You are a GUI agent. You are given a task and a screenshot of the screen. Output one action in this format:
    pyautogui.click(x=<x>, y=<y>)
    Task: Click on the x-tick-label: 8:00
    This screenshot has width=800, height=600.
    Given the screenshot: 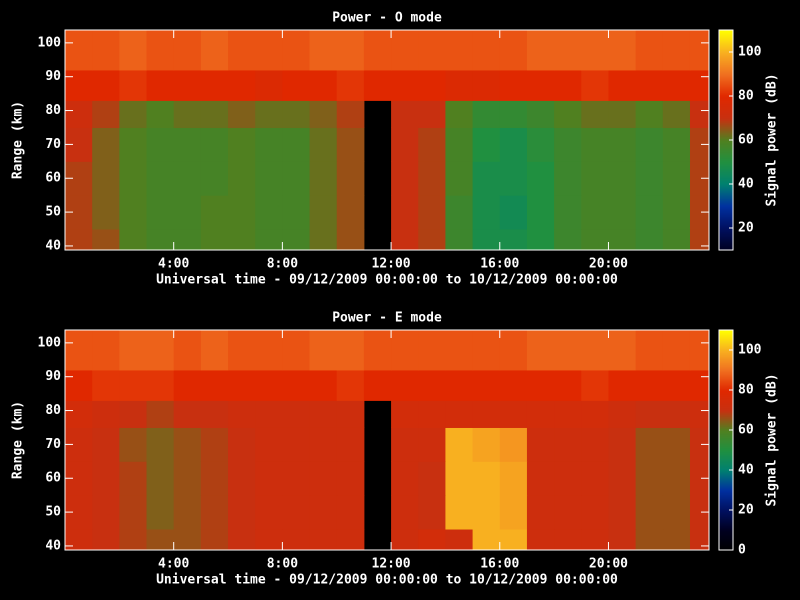 What is the action you would take?
    pyautogui.click(x=282, y=264)
    